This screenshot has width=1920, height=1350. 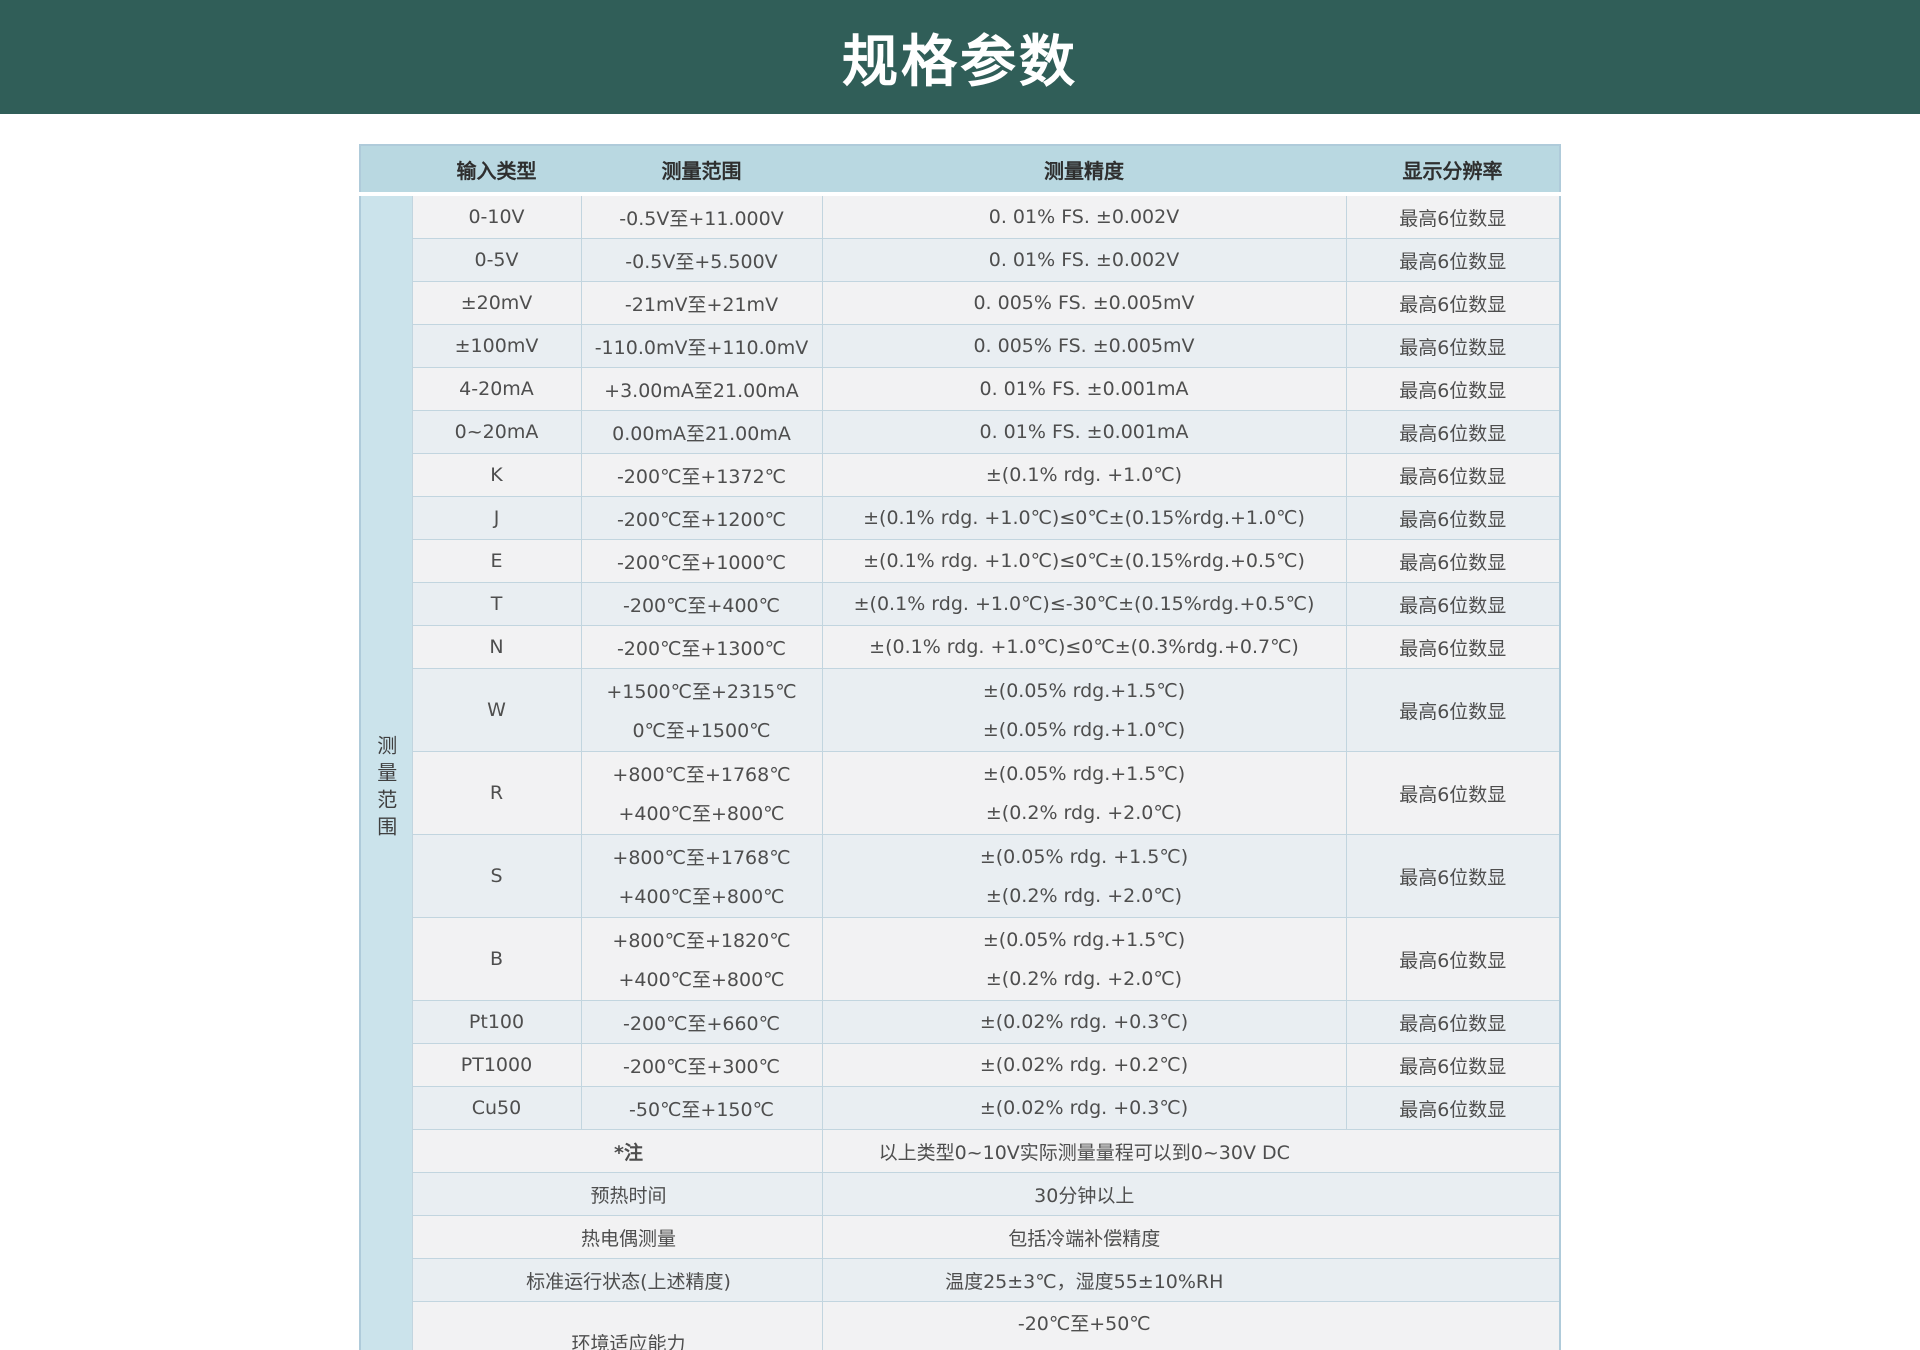 What do you see at coordinates (1084, 856) in the screenshot?
I see `accuracy-line-1: ±(0.05% rdg. +1.5℃)` at bounding box center [1084, 856].